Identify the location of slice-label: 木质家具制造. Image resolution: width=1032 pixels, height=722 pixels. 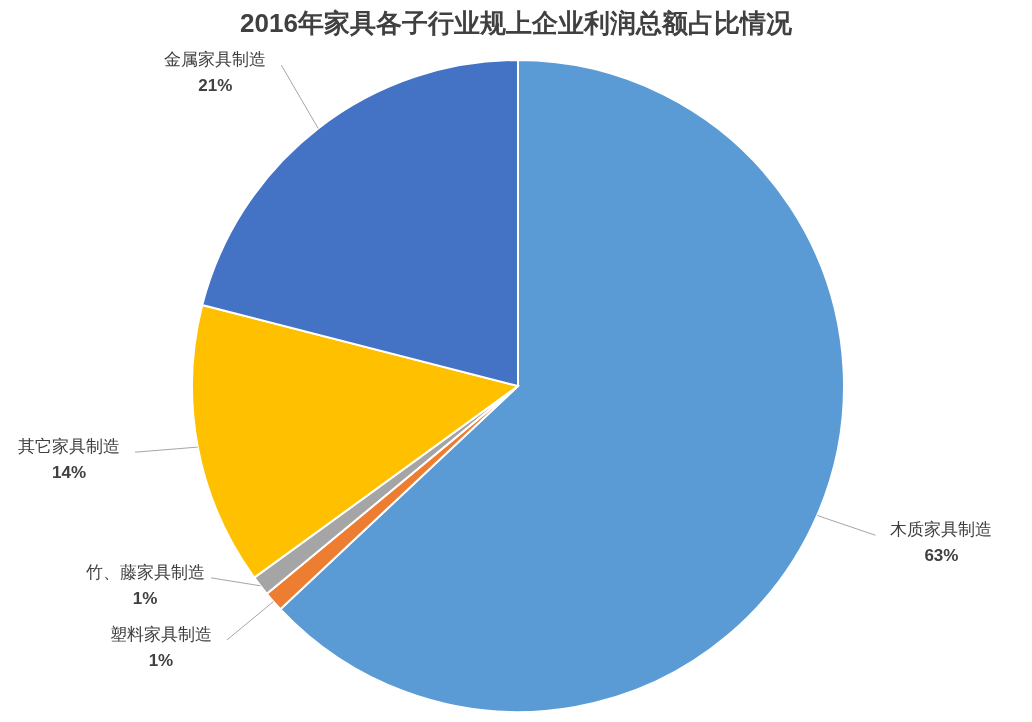
(941, 530).